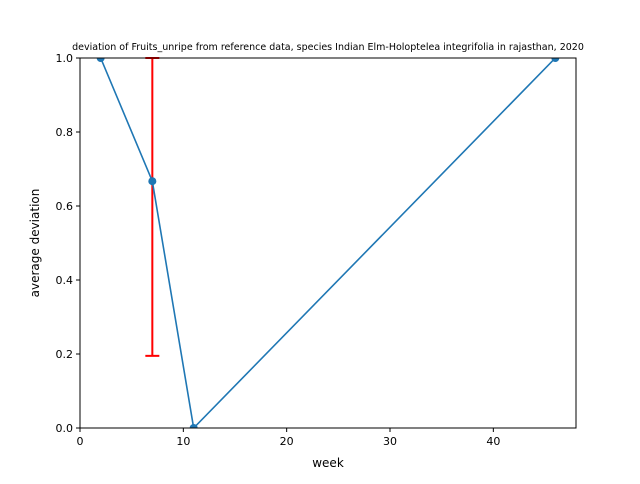  What do you see at coordinates (65, 354) in the screenshot?
I see `y-tick-label: 0.2` at bounding box center [65, 354].